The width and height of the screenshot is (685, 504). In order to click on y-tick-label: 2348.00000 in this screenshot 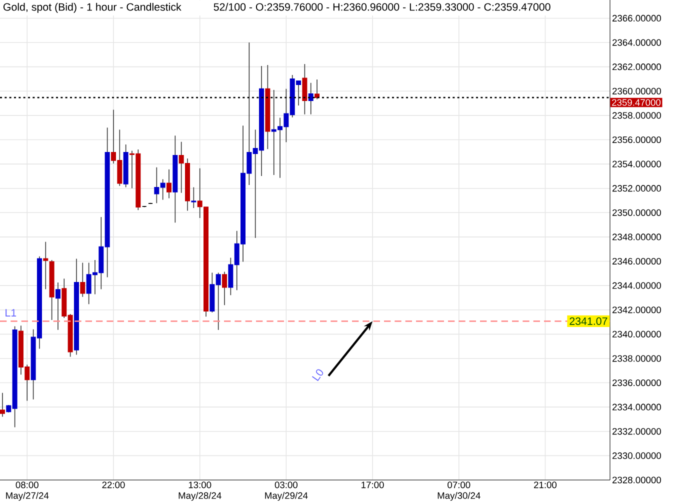, I will do `click(636, 237)`.